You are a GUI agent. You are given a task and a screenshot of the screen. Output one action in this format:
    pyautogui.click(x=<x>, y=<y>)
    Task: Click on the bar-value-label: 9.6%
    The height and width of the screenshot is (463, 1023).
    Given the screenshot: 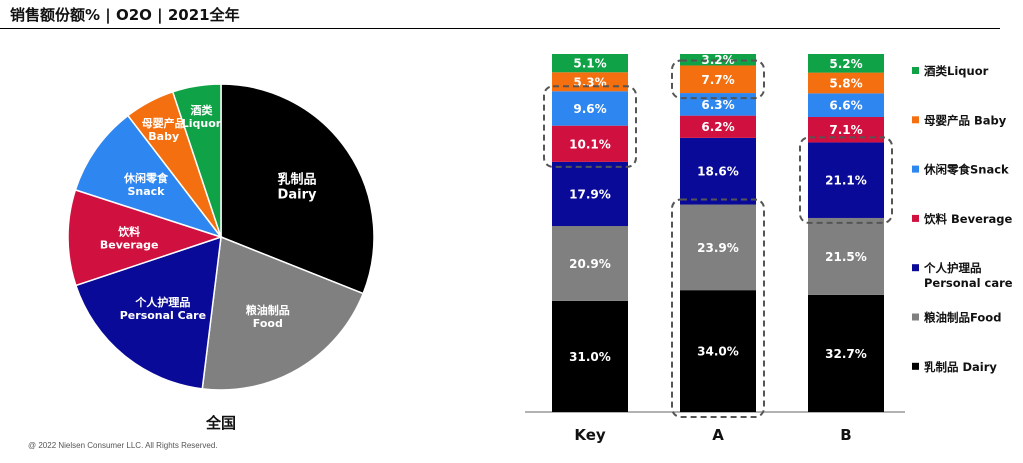 What is the action you would take?
    pyautogui.click(x=589, y=109)
    